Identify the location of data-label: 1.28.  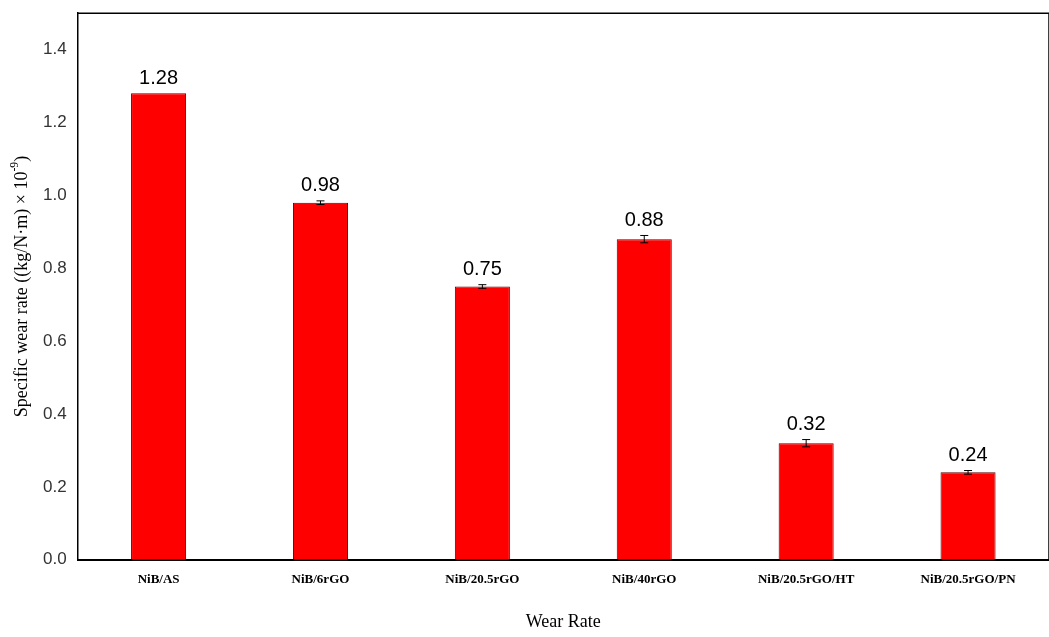
(159, 76).